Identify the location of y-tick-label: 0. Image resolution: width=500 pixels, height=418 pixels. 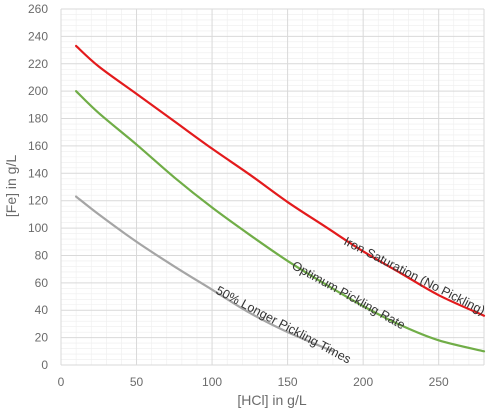
(44, 365).